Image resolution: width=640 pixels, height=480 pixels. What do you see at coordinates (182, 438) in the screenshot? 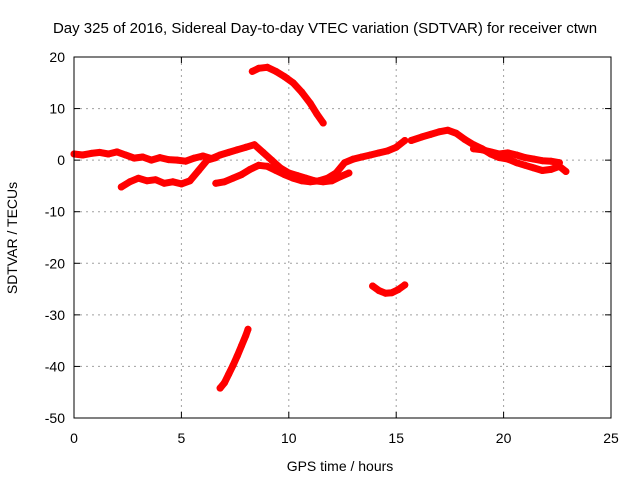
I see `x-tick-label: 5` at bounding box center [182, 438].